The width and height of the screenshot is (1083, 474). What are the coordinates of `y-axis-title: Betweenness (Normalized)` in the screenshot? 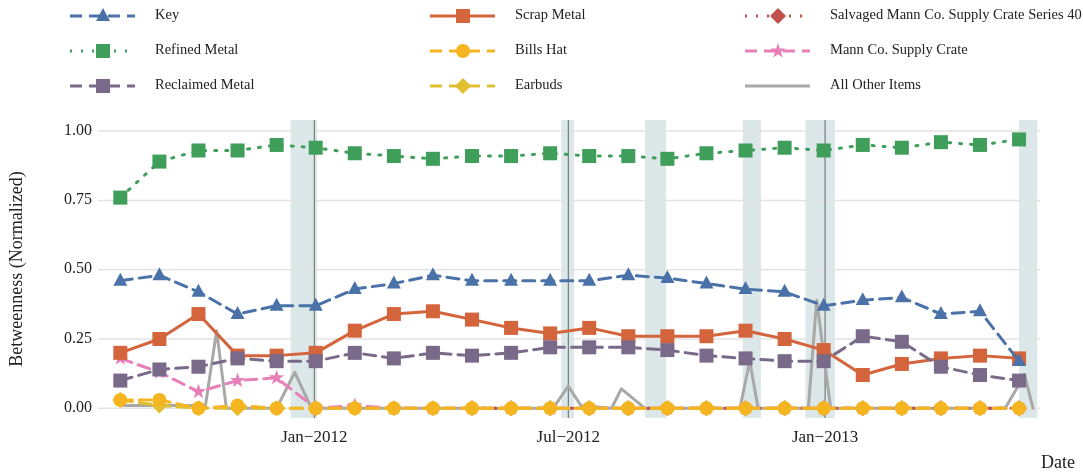 It's located at (16, 269).